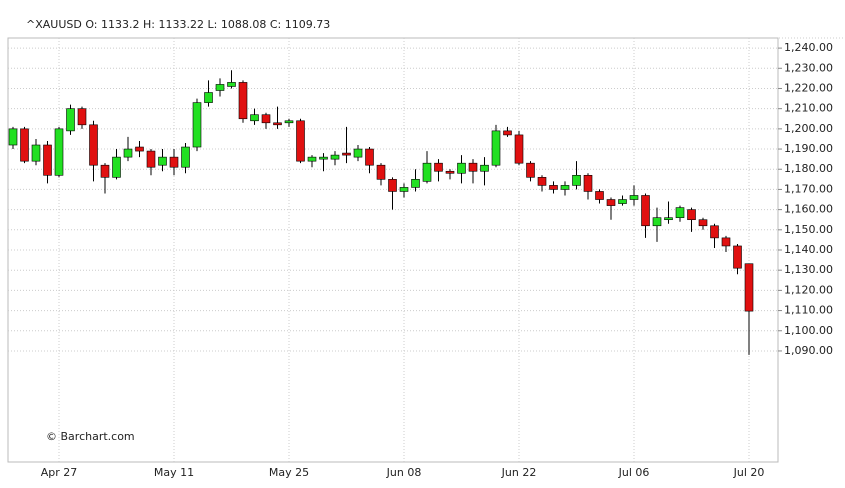 The image size is (845, 488). Describe the element at coordinates (275, 24) in the screenshot. I see `ohlc-label: C:` at that location.